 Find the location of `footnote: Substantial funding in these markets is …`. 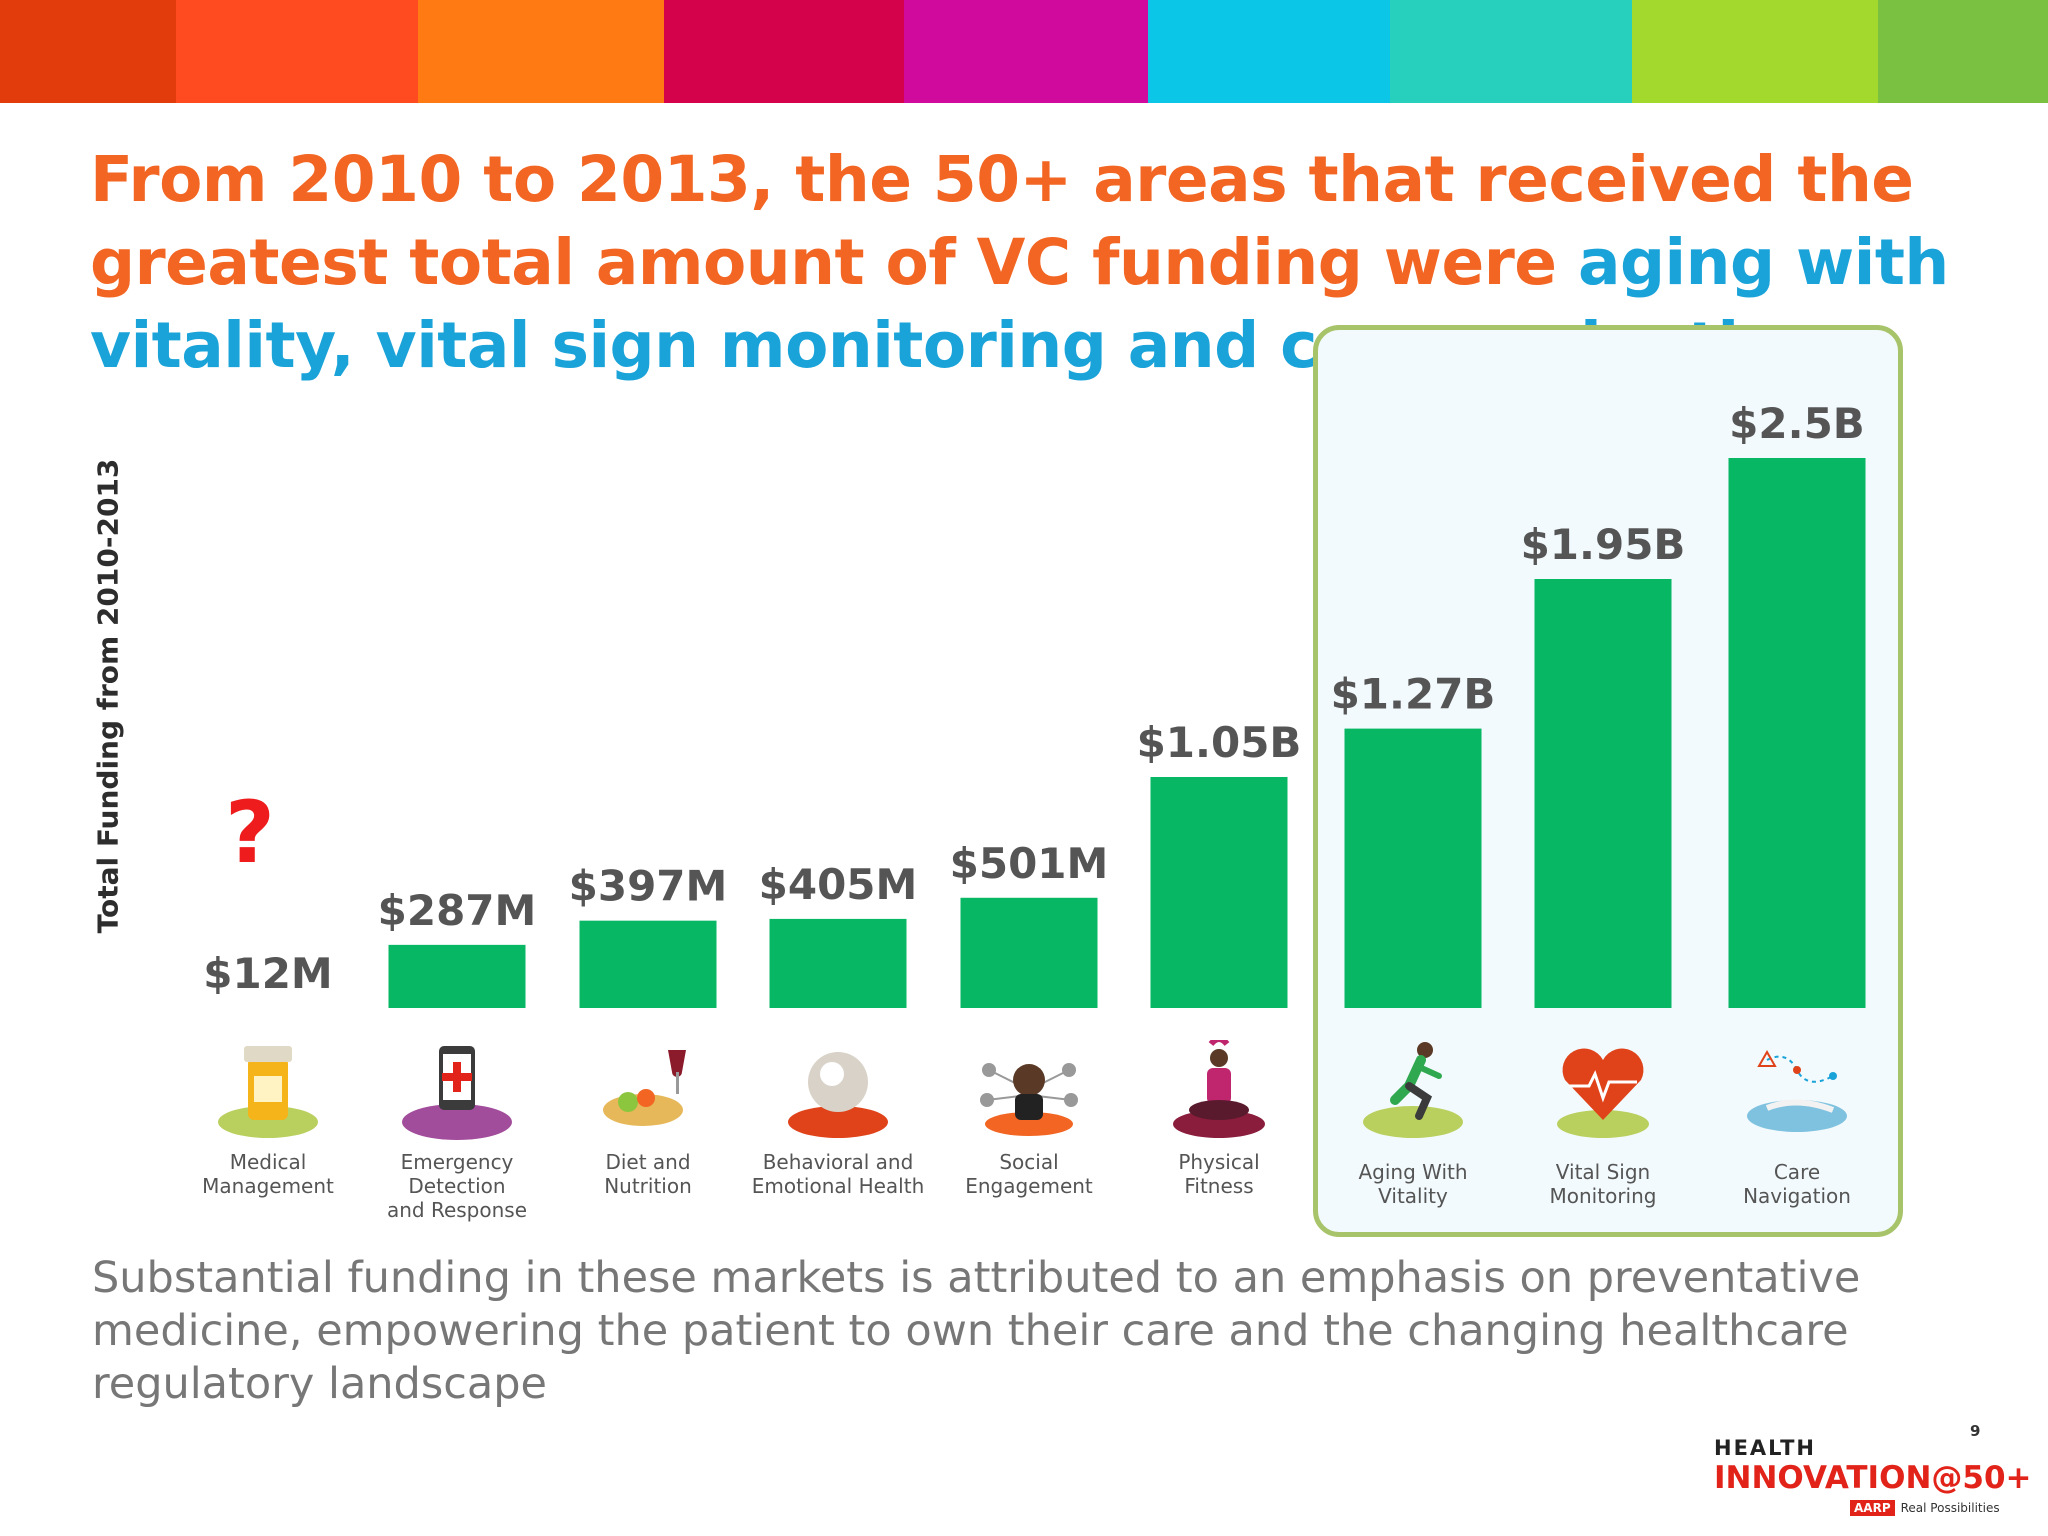

footnote: Substantial funding in these markets is … is located at coordinates (976, 1331).